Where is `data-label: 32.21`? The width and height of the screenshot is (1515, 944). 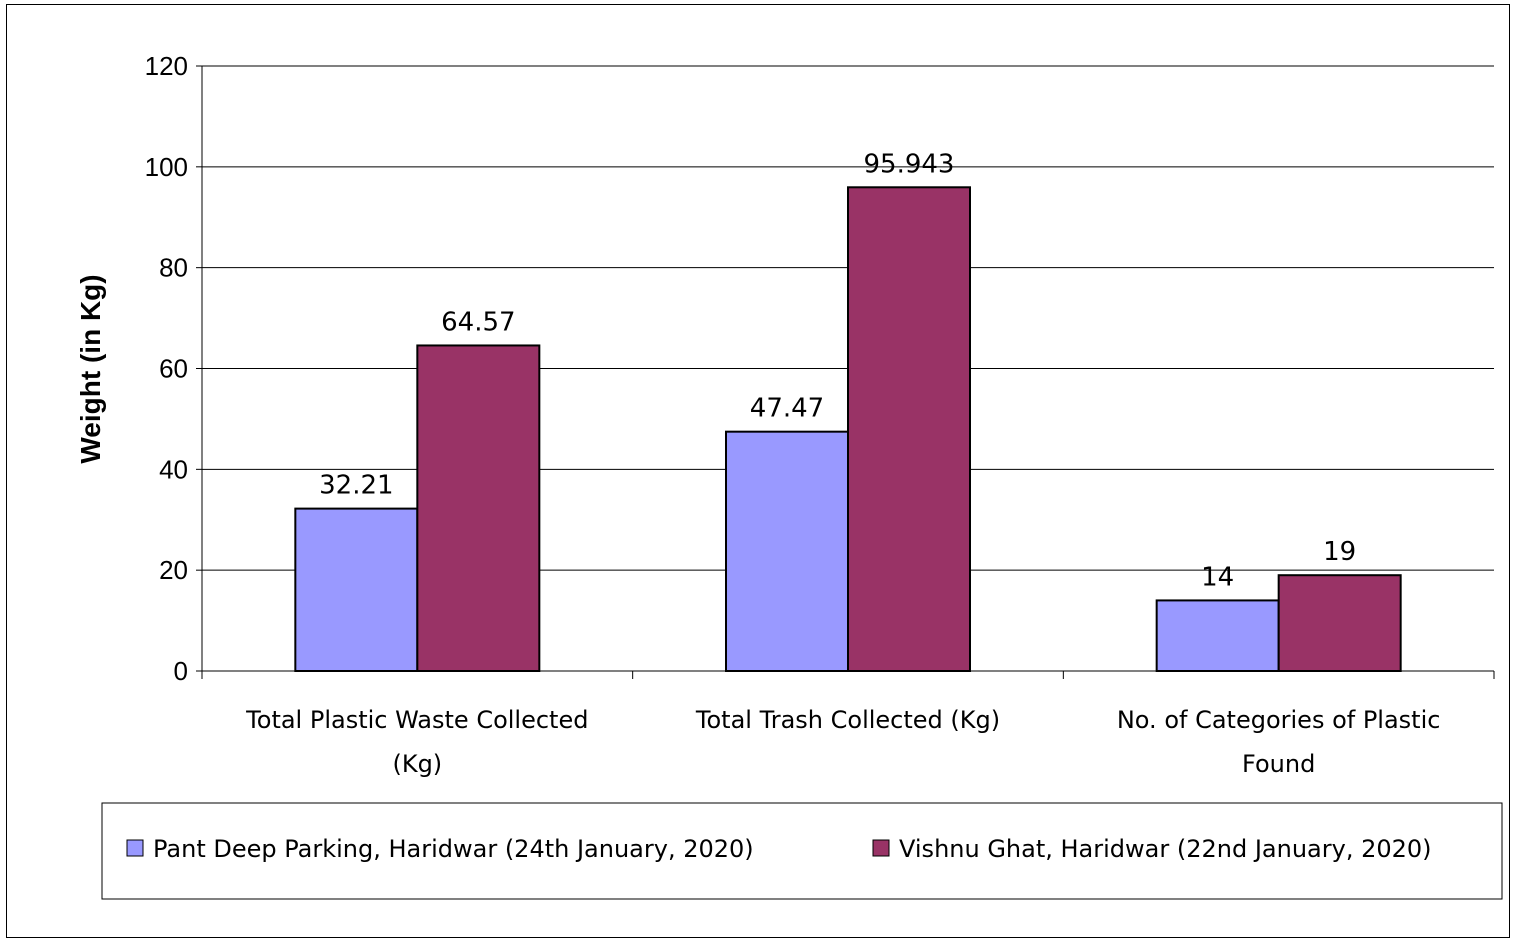 data-label: 32.21 is located at coordinates (356, 486).